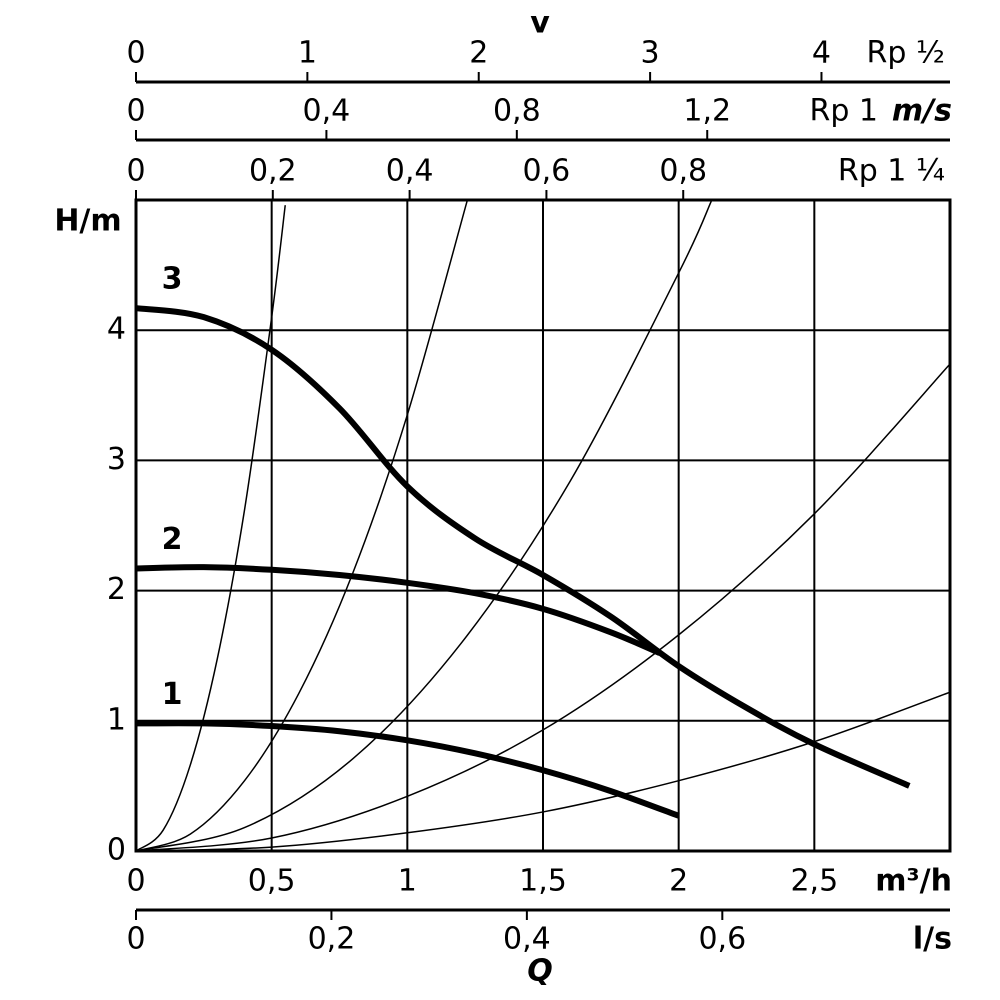  What do you see at coordinates (87, 221) in the screenshot?
I see `y-axis-label: H/m` at bounding box center [87, 221].